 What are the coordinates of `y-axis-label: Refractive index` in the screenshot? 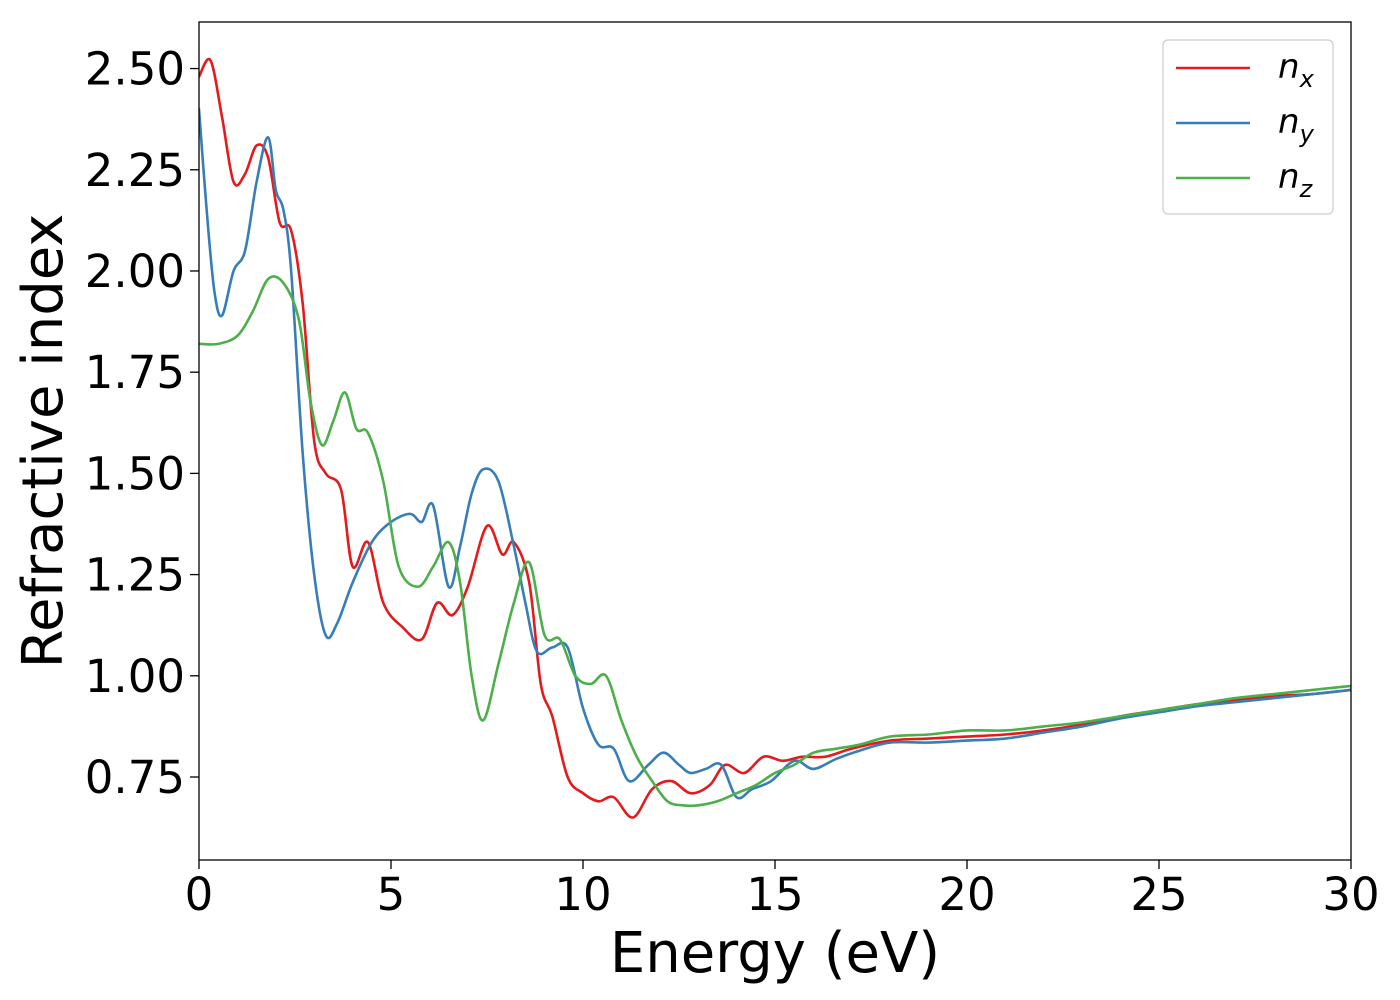 It's located at (43, 441).